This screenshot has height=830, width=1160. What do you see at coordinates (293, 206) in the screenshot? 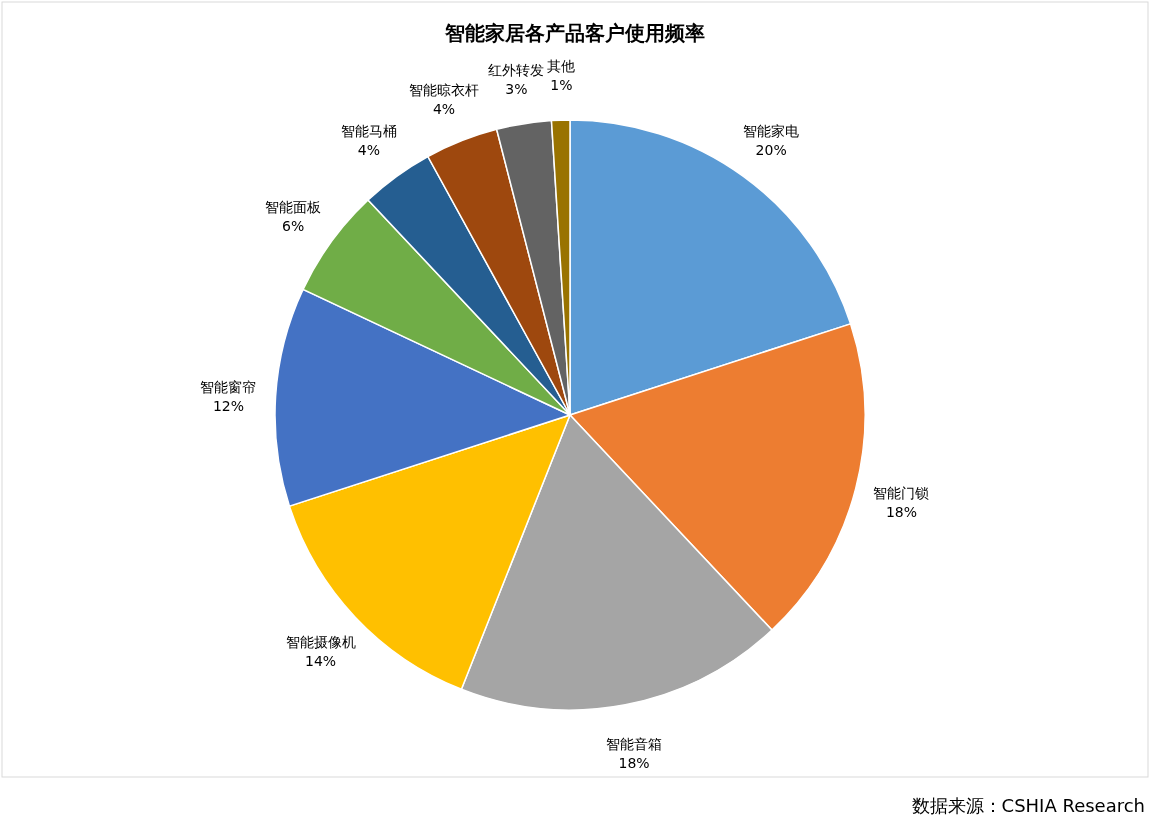
I see `slice-label: 智能面板` at bounding box center [293, 206].